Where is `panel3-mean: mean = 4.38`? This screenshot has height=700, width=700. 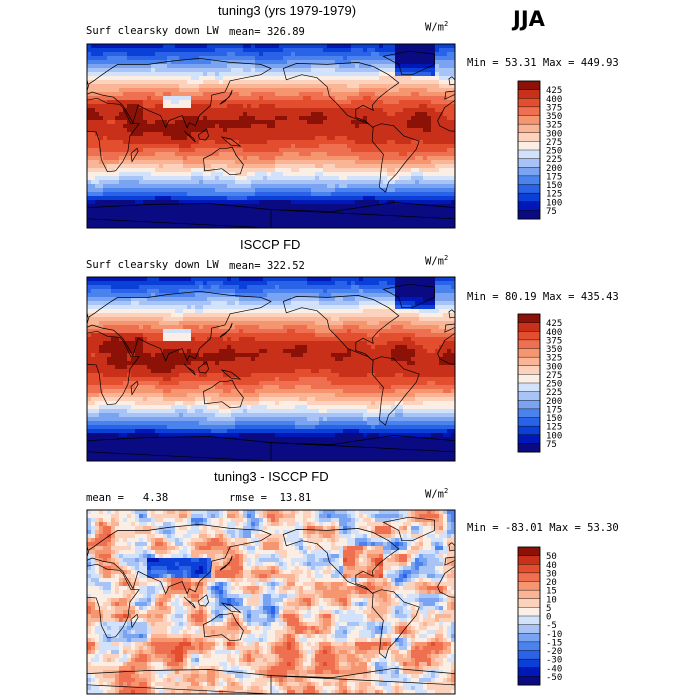 panel3-mean: mean = 4.38 is located at coordinates (127, 498).